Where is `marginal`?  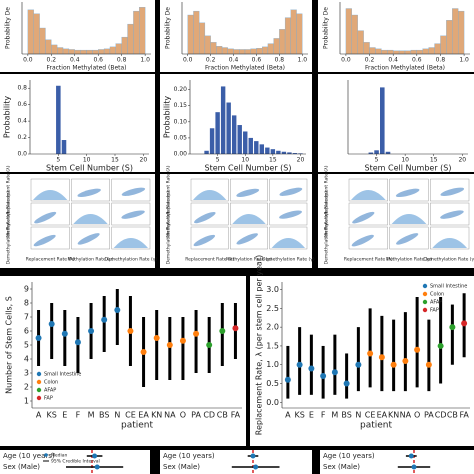
marginal is located at coordinates (90, 219).